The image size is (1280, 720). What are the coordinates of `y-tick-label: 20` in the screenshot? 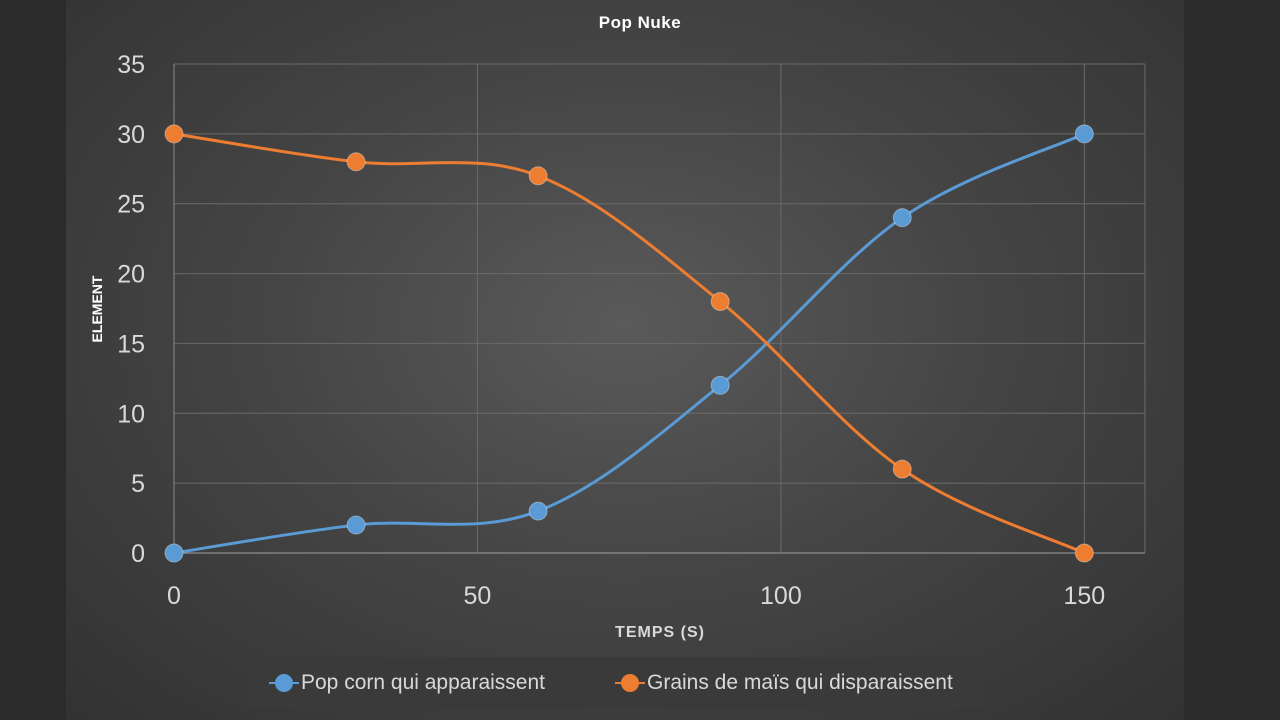 It's located at (131, 275).